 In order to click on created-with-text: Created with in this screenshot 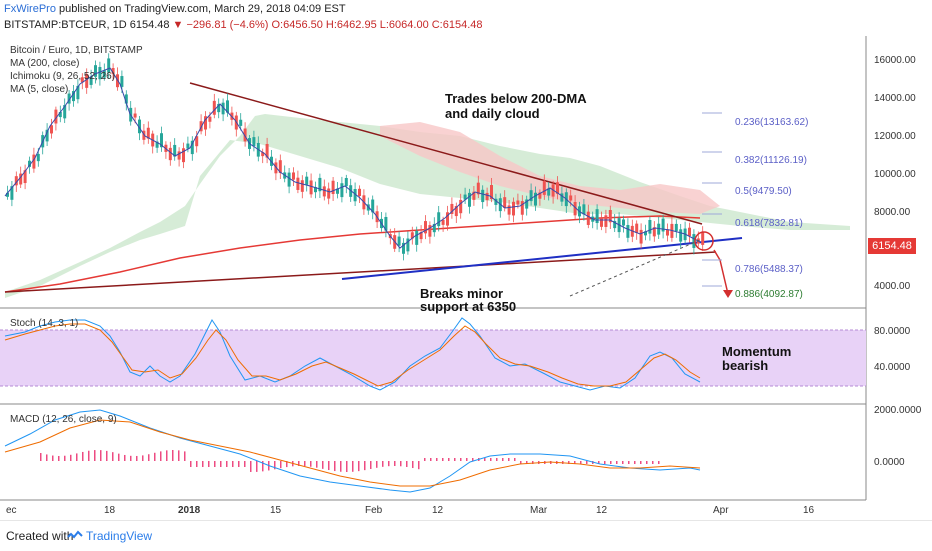, I will do `click(40, 536)`.